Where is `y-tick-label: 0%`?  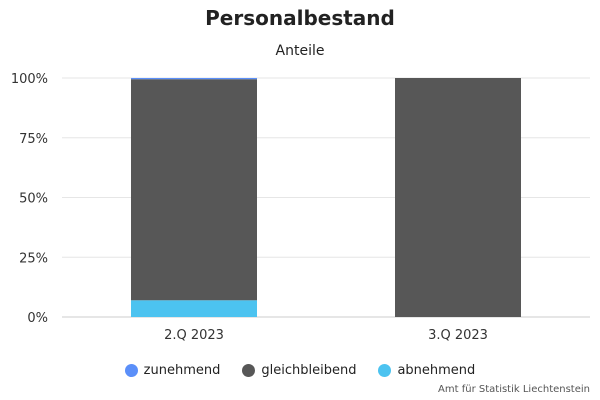
y-tick-label: 0% is located at coordinates (37, 318).